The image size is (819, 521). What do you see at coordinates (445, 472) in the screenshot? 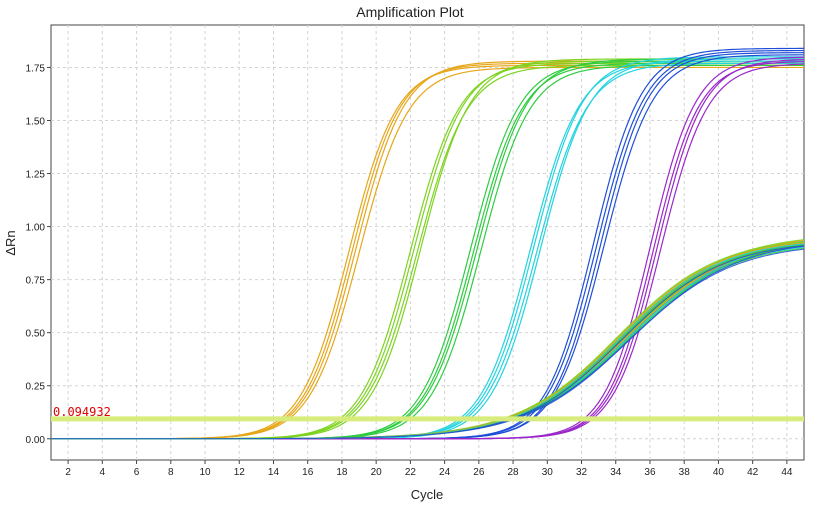
I see `x-tick-label: 24` at bounding box center [445, 472].